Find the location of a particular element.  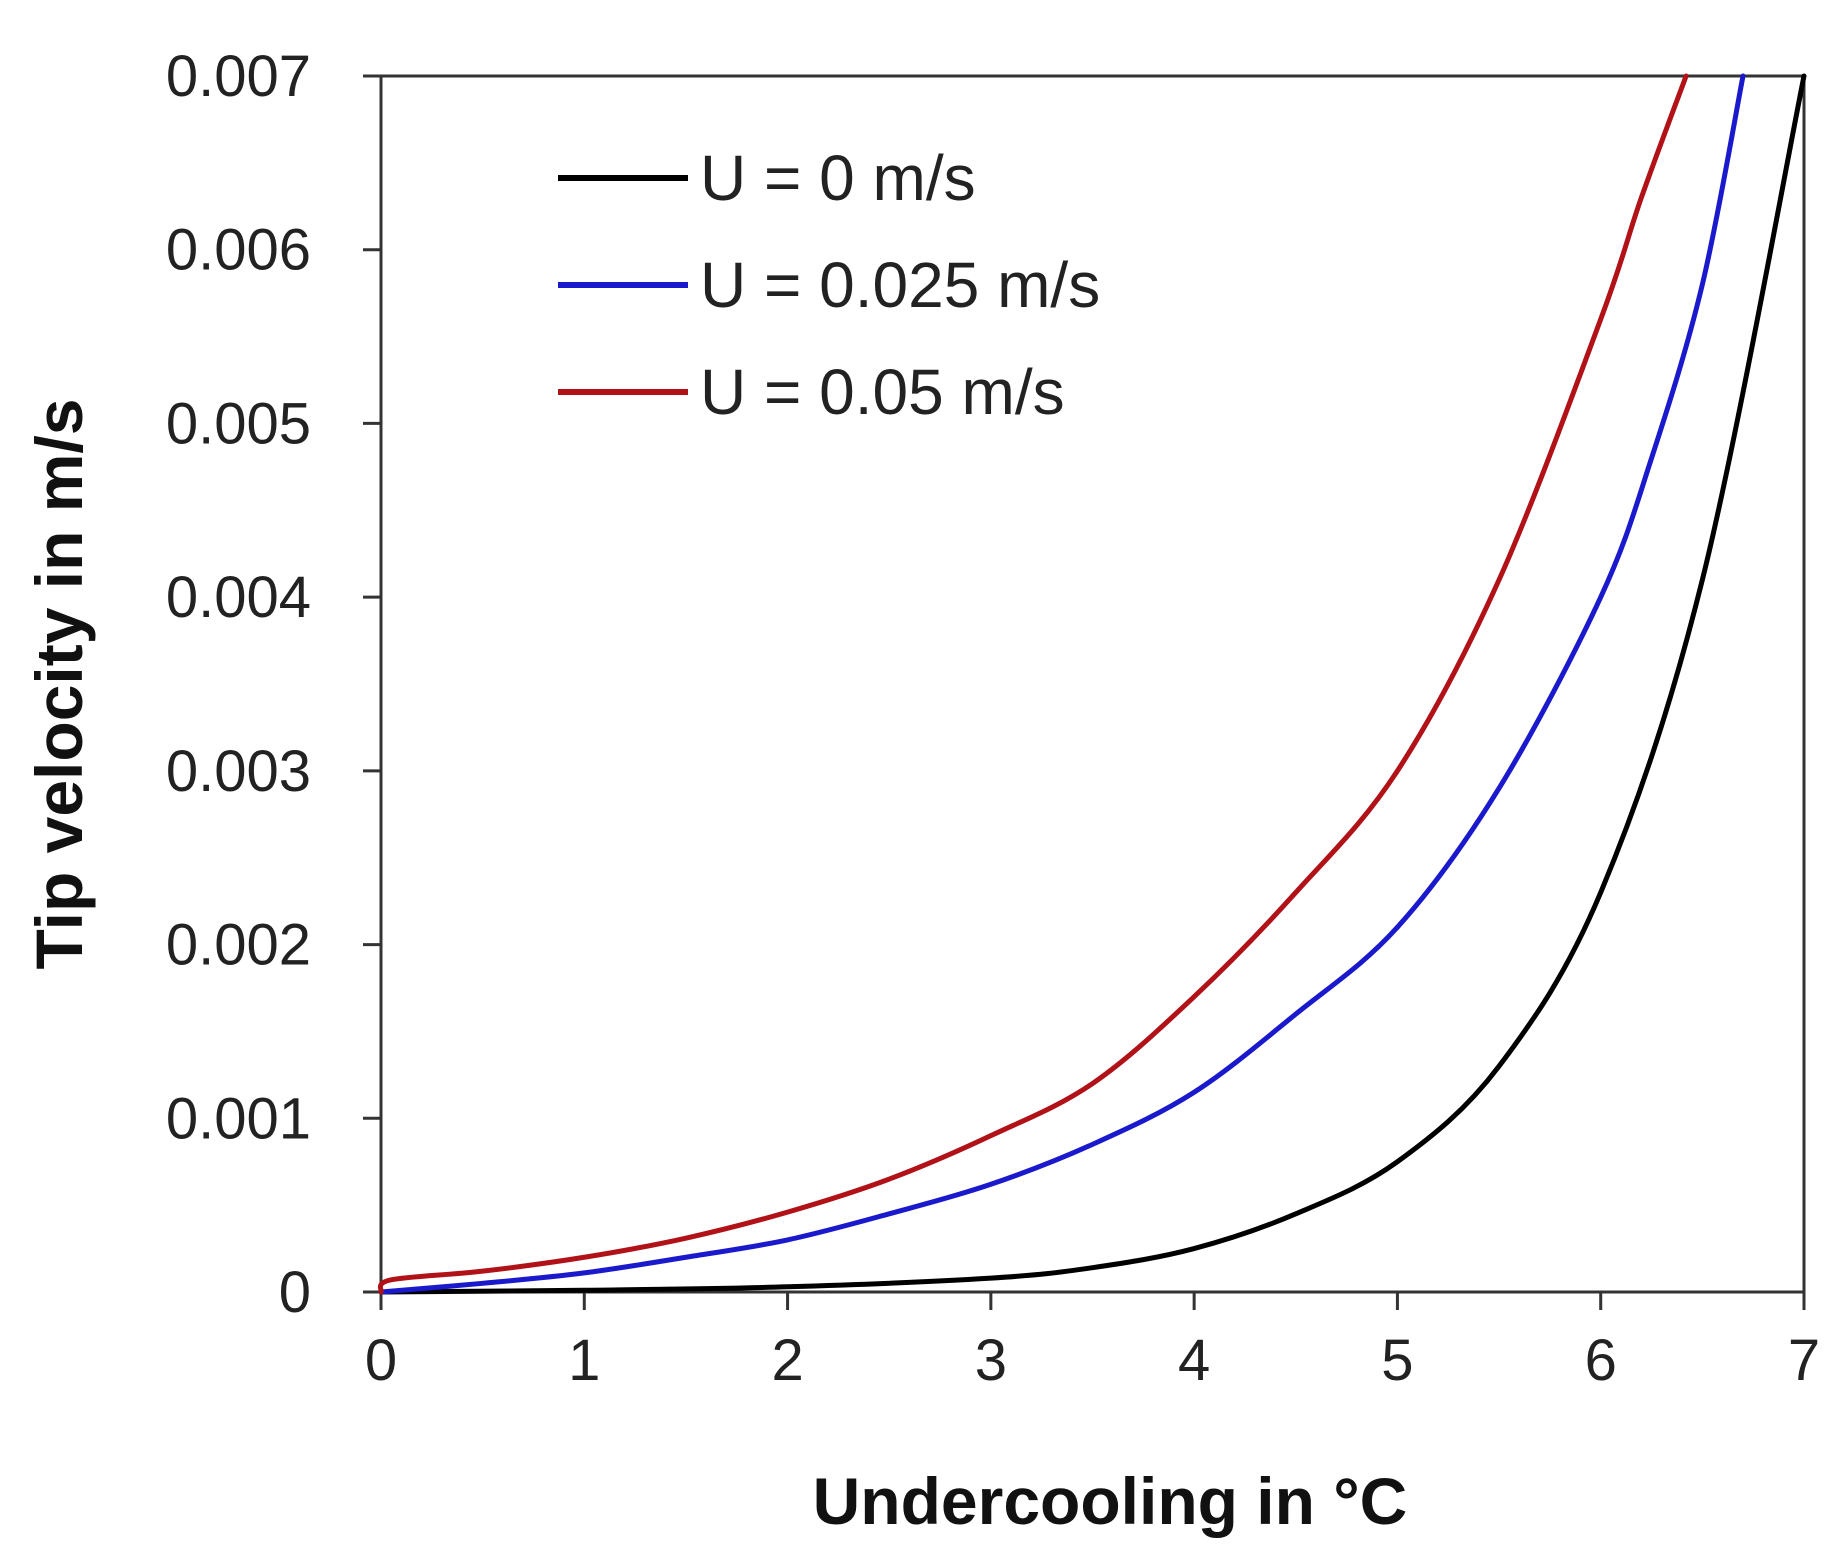

y-tick-label: 0.003 is located at coordinates (238, 771).